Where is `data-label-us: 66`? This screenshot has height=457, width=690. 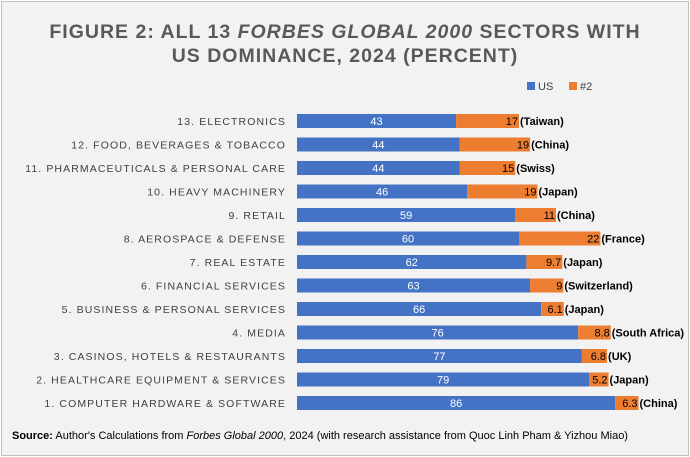 data-label-us: 66 is located at coordinates (419, 310).